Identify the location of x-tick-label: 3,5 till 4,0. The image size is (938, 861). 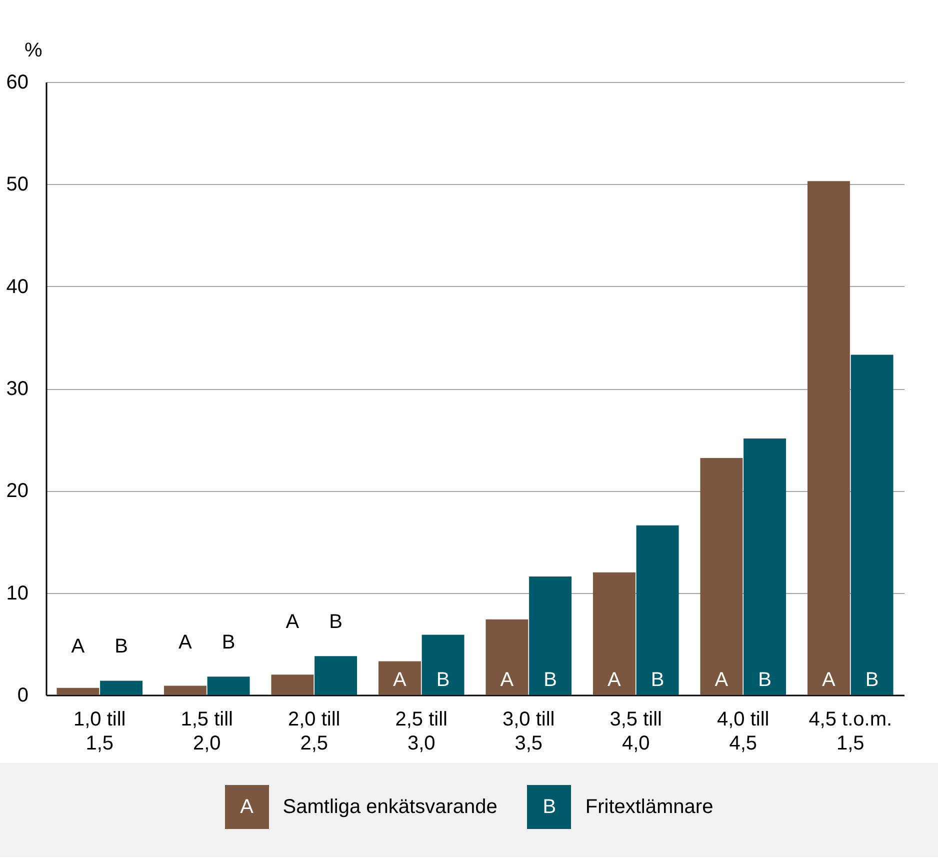
(636, 731).